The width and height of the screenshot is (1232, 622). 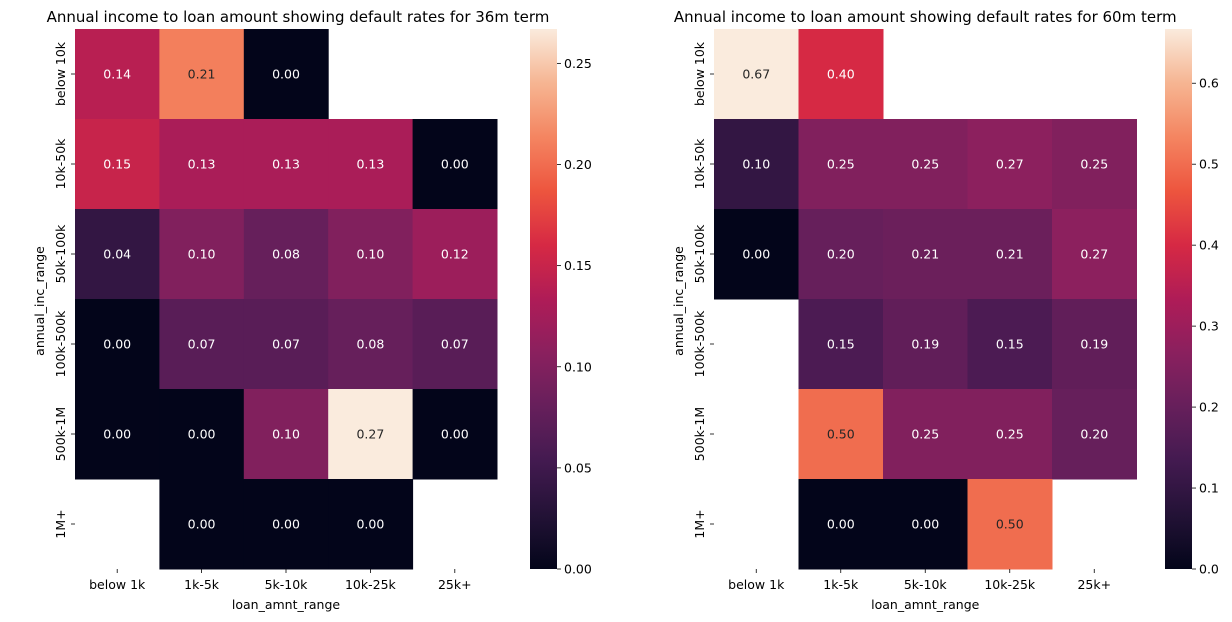 What do you see at coordinates (926, 584) in the screenshot?
I see `x-tick-label: 5k-10k` at bounding box center [926, 584].